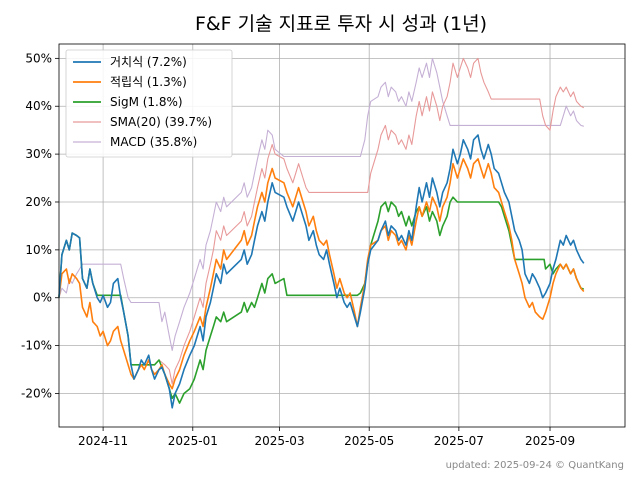 This screenshot has width=640, height=480. Describe the element at coordinates (42, 298) in the screenshot. I see `y-tick-label: 0%` at that location.